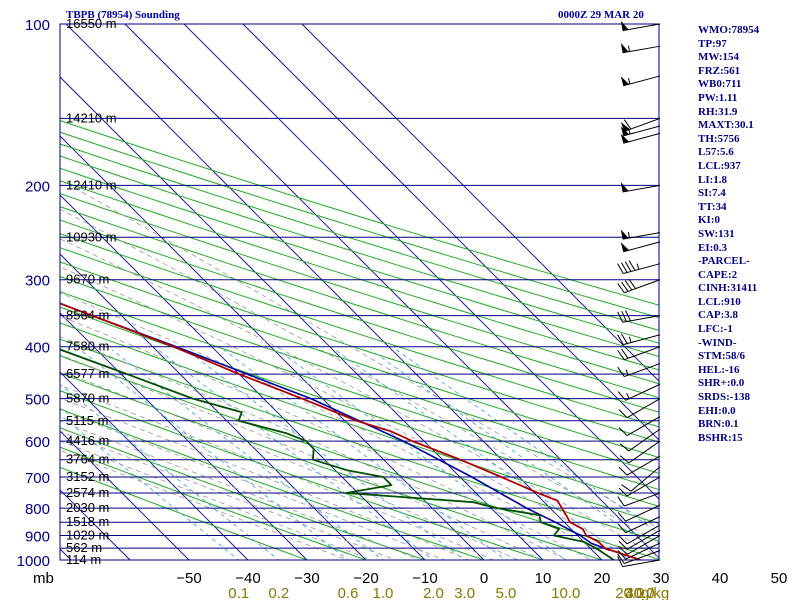 Image resolution: width=800 pixels, height=600 pixels. I want to click on mixing-ratio-label: 2.0, so click(433, 592).